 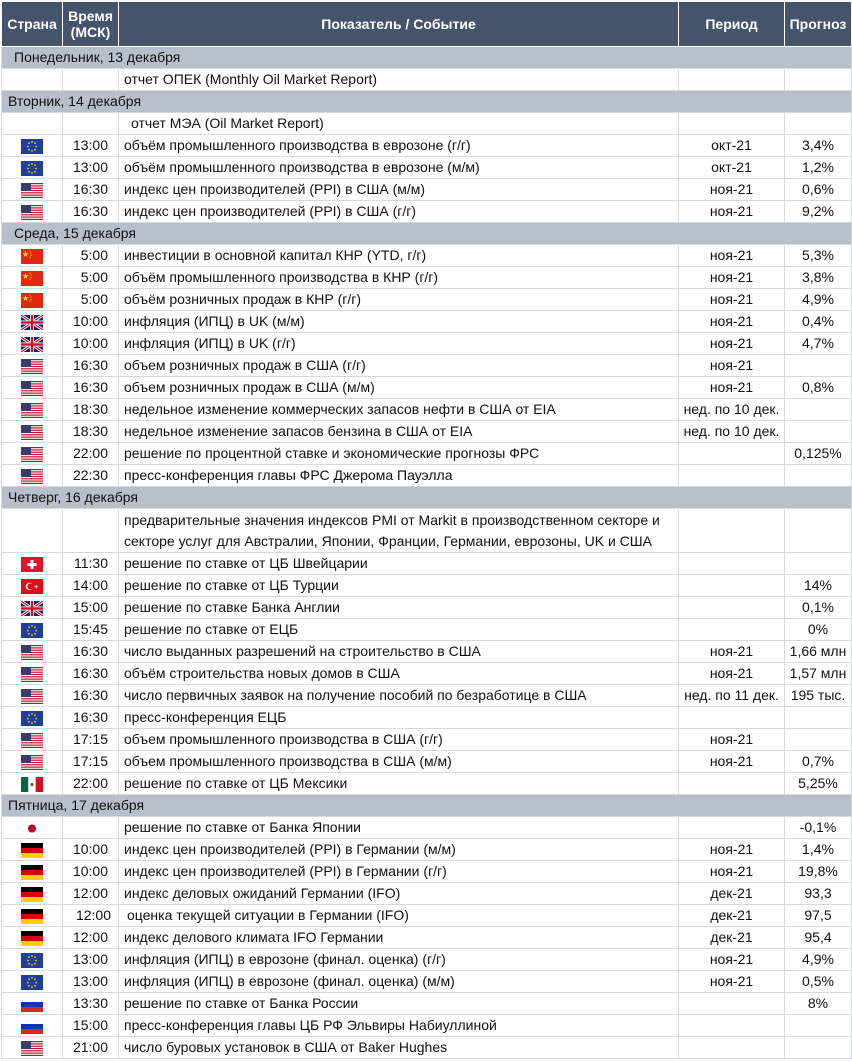 What do you see at coordinates (90, 32) in the screenshot?
I see `header-time-line2: (МСК)` at bounding box center [90, 32].